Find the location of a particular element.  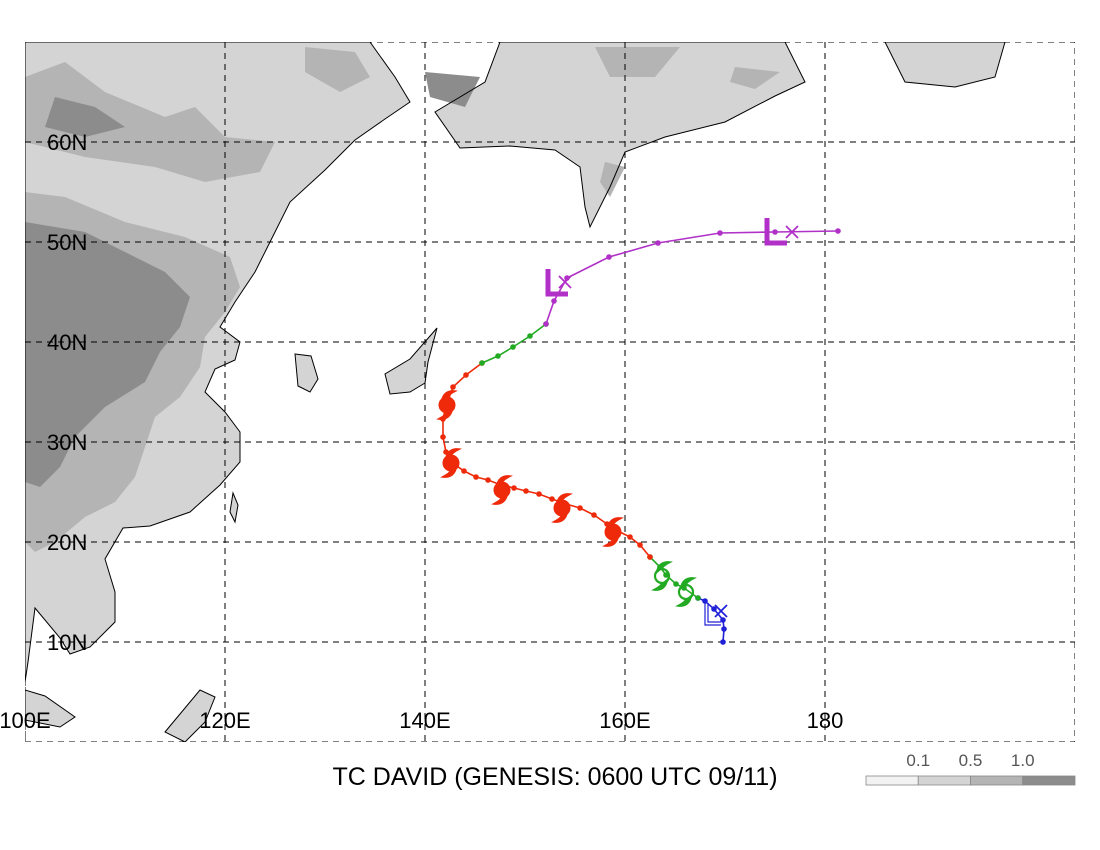

shading-legend: 0.1 0.5 1.0 is located at coordinates (970, 768).